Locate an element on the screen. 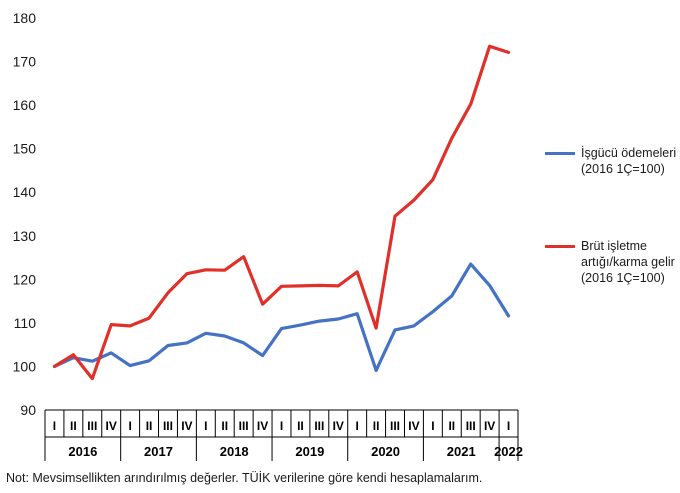 The width and height of the screenshot is (680, 493). year-label: 2021 is located at coordinates (461, 451).